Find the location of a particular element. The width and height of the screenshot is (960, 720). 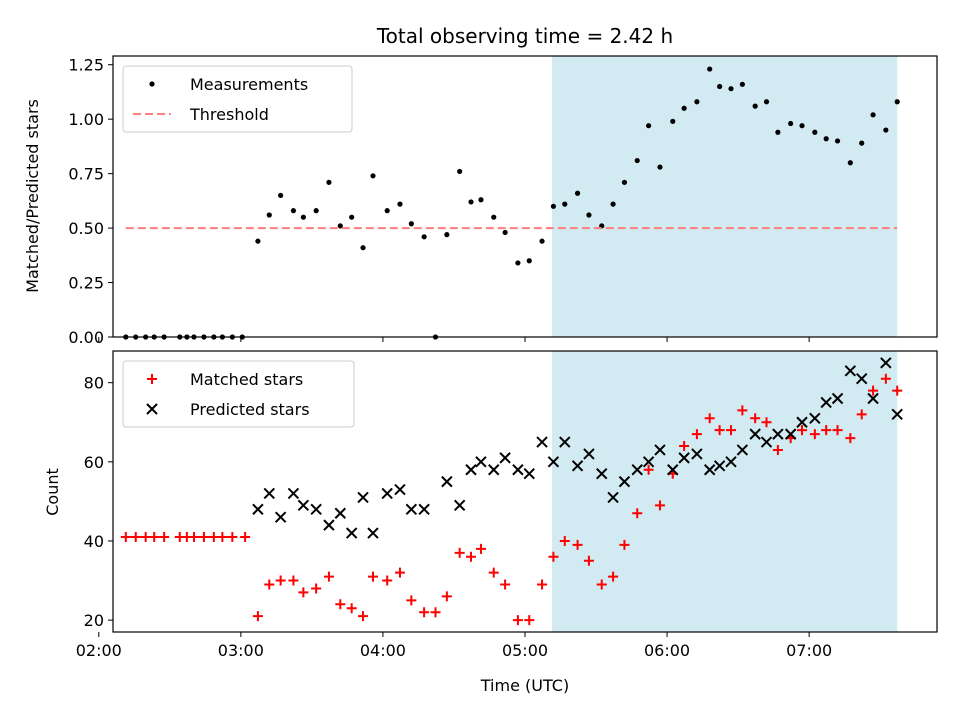

x-tick-label: 06:00 is located at coordinates (667, 650).